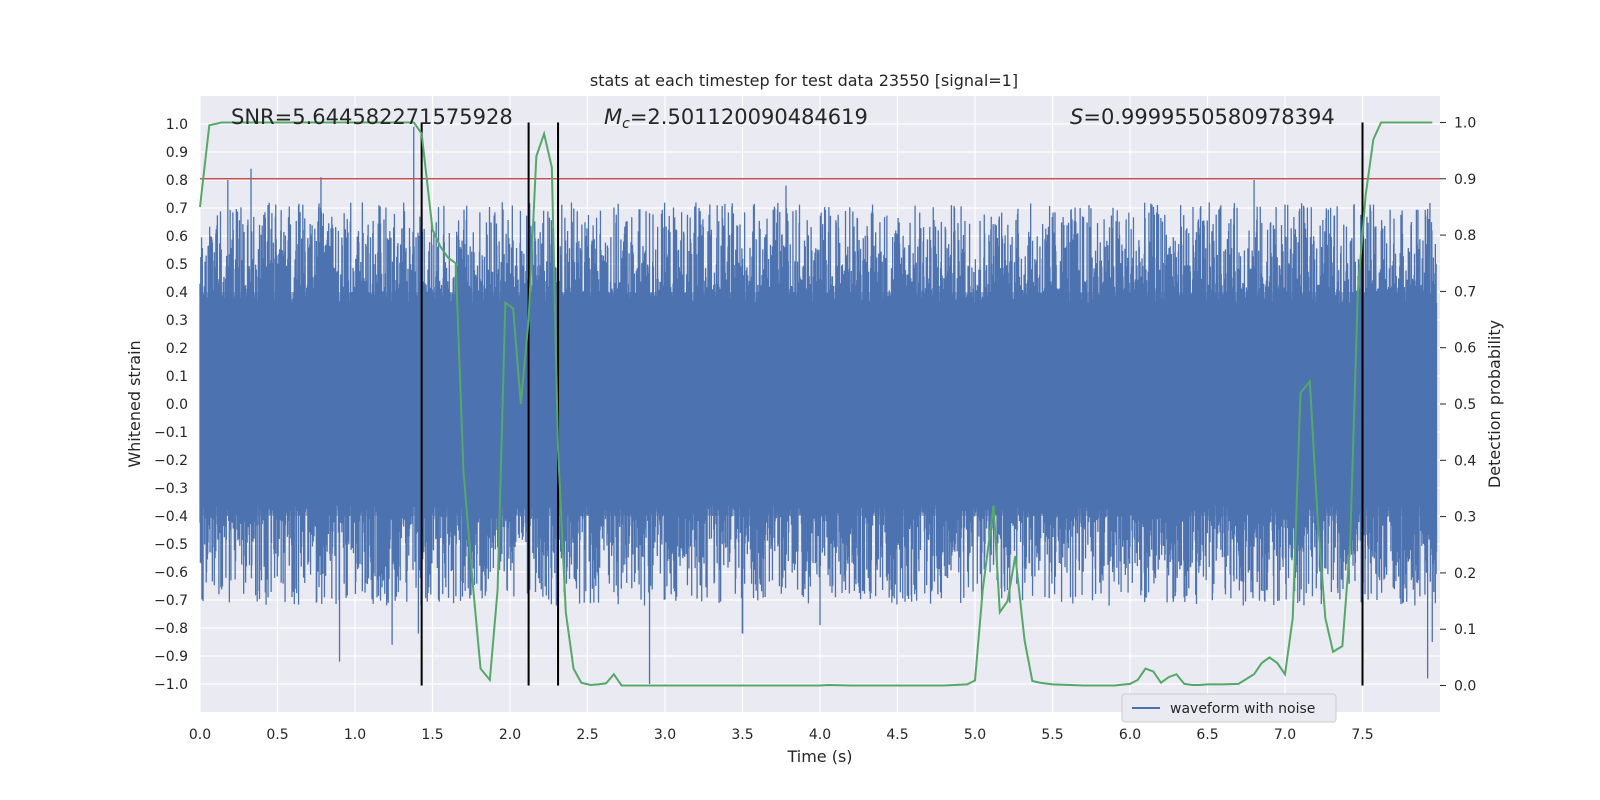  Describe the element at coordinates (171, 433) in the screenshot. I see `y-tick-label: −0.1` at that location.